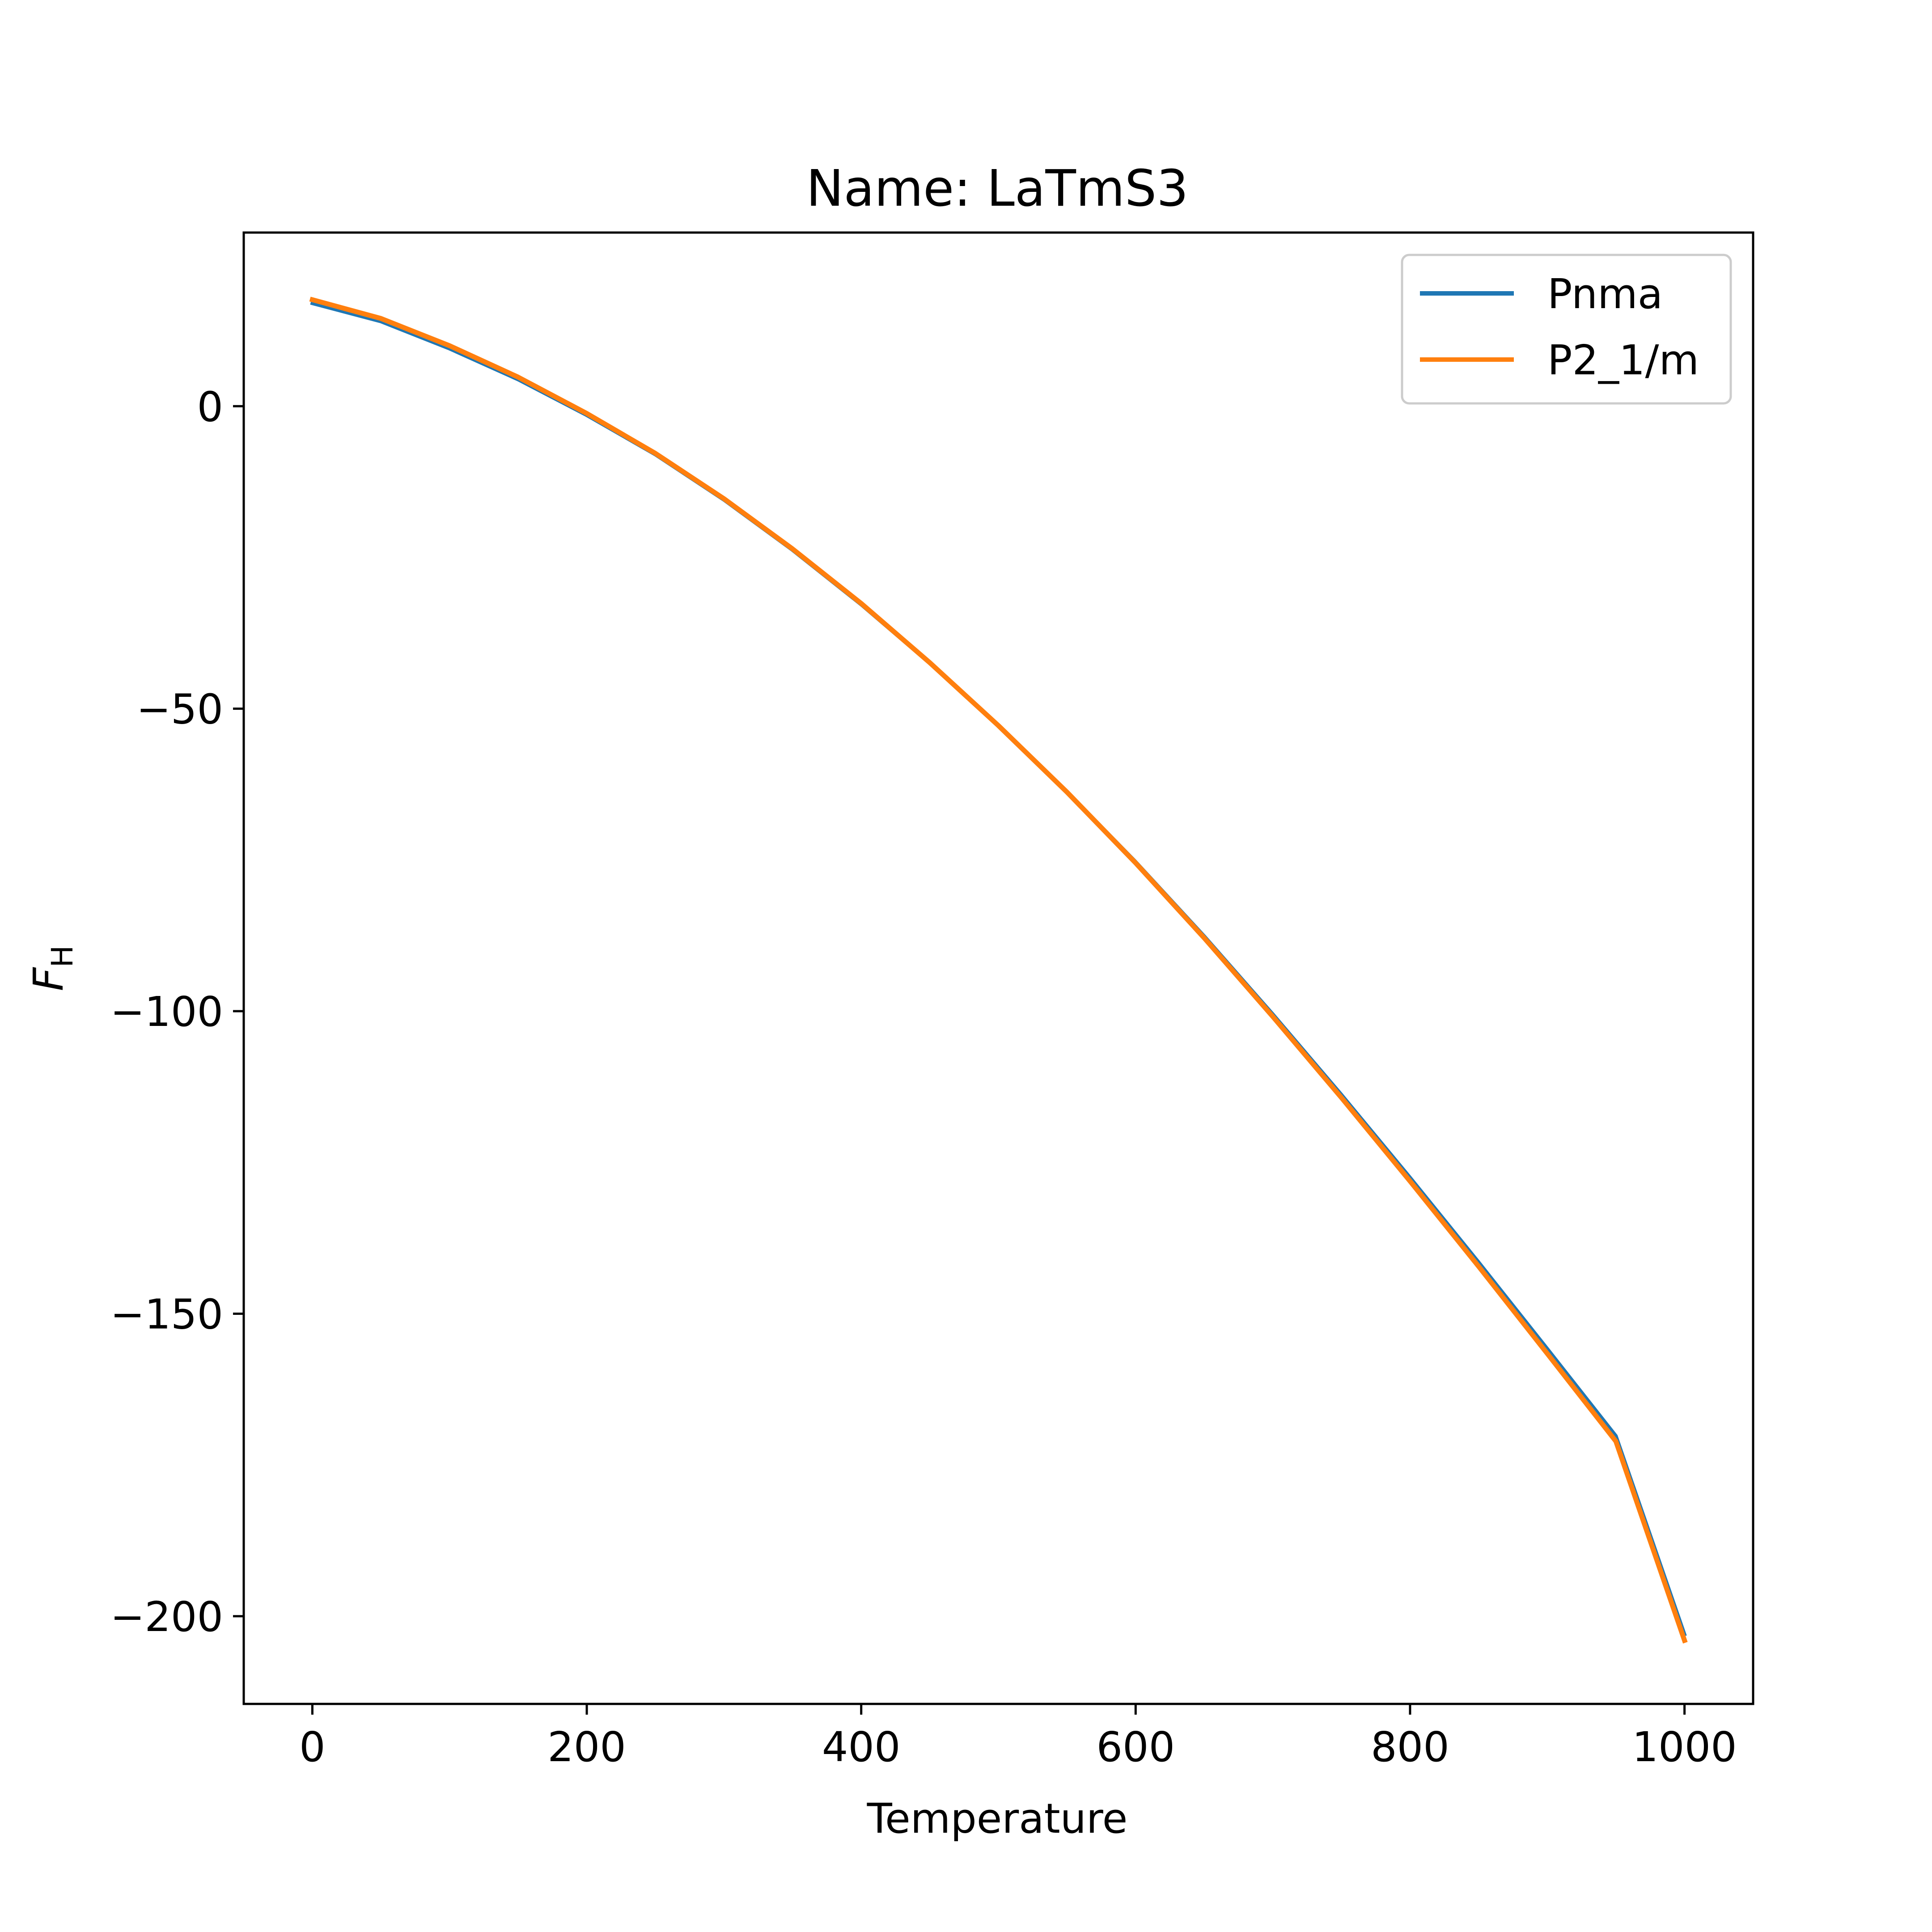 The height and width of the screenshot is (1932, 1932). What do you see at coordinates (210, 407) in the screenshot?
I see `y-tick-label: 0` at bounding box center [210, 407].